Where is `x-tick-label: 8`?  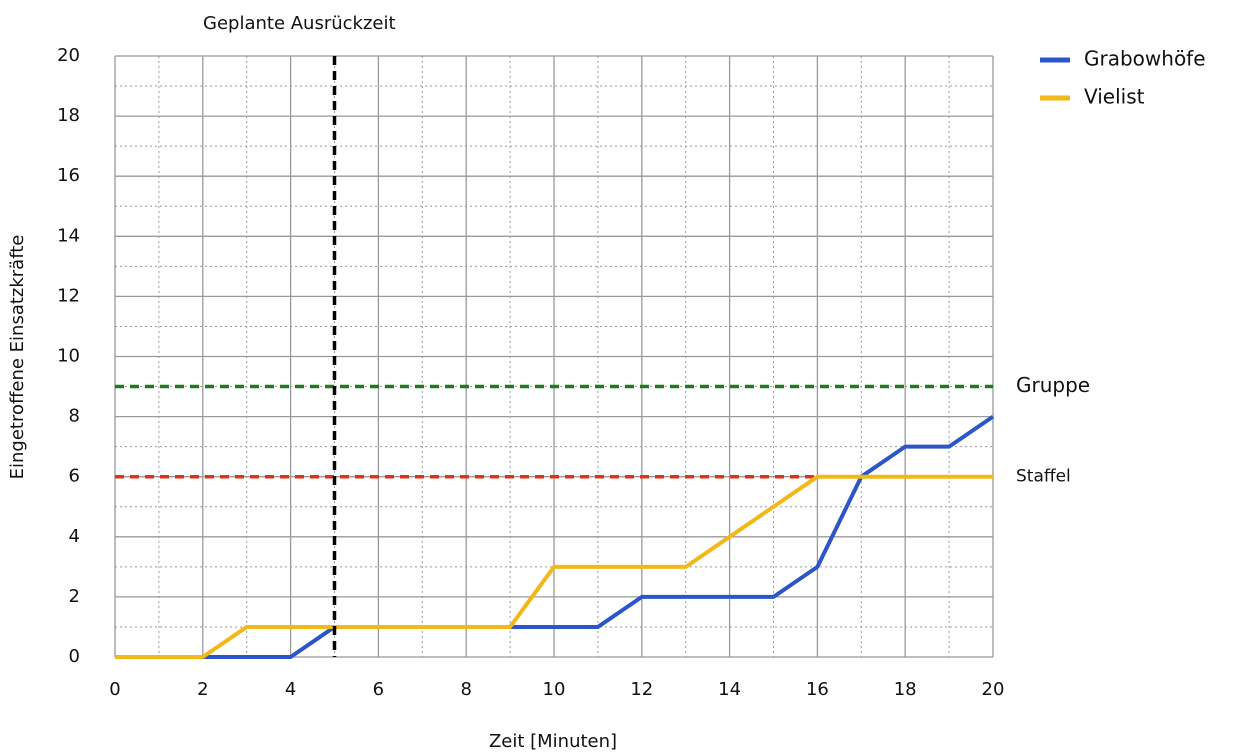 x-tick-label: 8 is located at coordinates (465, 689).